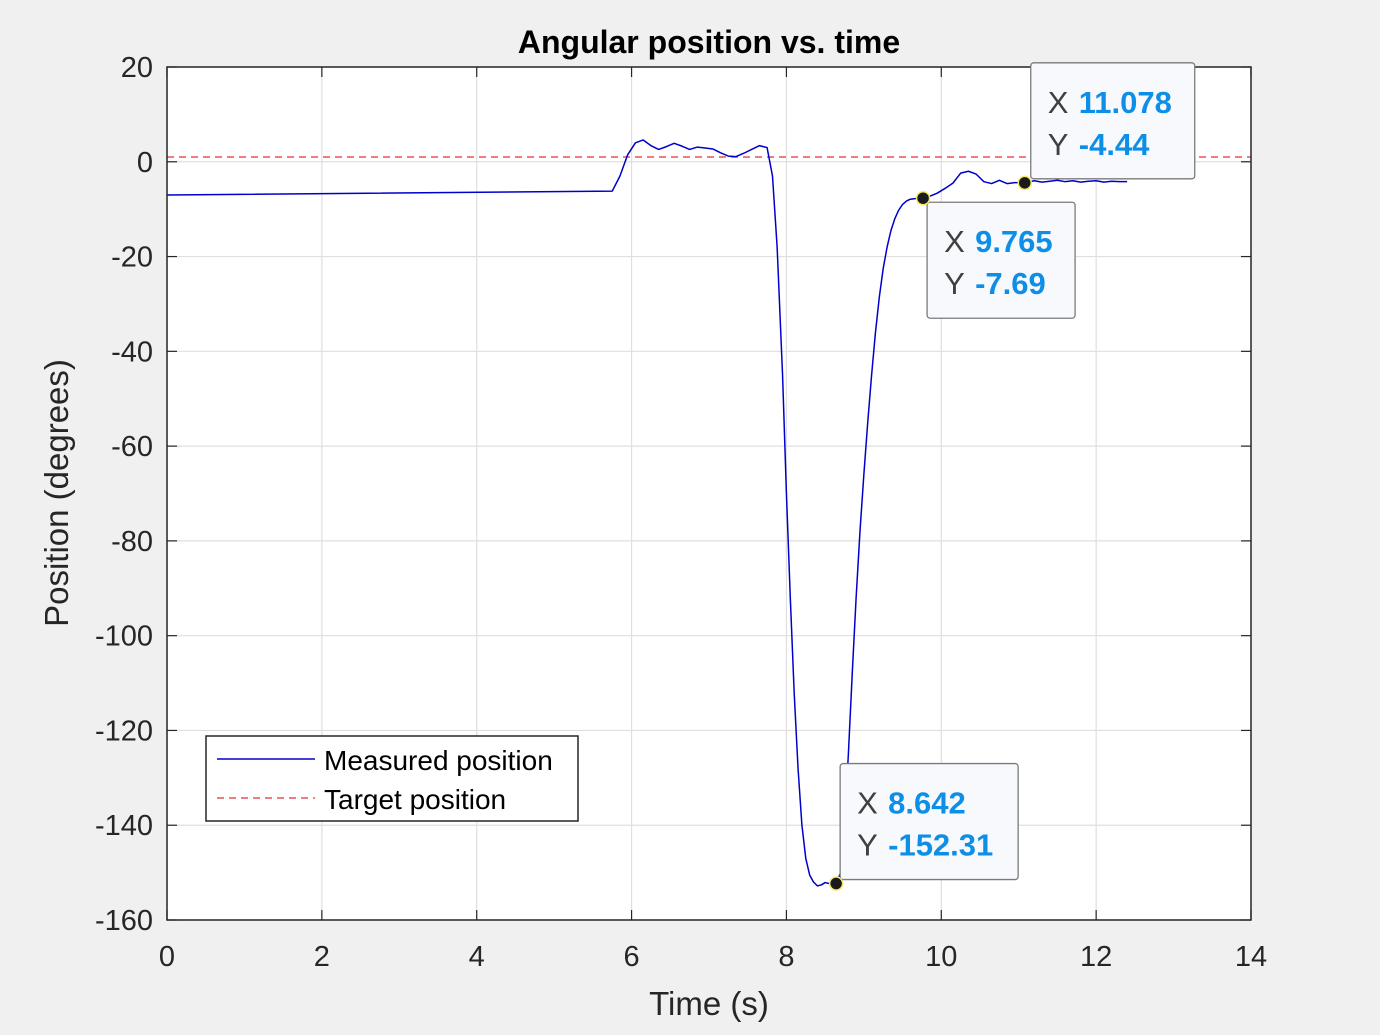 The height and width of the screenshot is (1035, 1380). What do you see at coordinates (438, 760) in the screenshot?
I see `legend-label-measured: Measured position` at bounding box center [438, 760].